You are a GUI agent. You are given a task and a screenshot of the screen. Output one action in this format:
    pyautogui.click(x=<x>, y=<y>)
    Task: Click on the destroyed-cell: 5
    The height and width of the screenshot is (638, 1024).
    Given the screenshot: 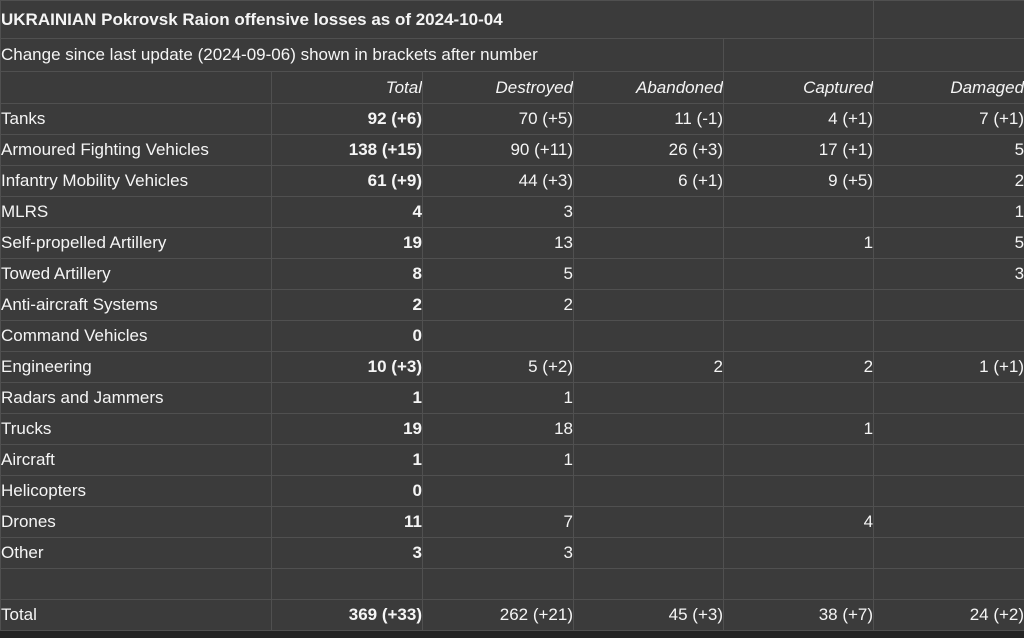 What is the action you would take?
    pyautogui.click(x=498, y=274)
    